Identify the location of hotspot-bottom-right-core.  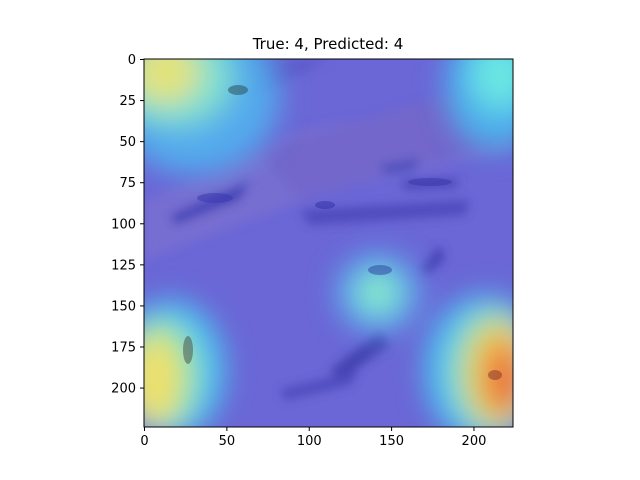
(501, 380).